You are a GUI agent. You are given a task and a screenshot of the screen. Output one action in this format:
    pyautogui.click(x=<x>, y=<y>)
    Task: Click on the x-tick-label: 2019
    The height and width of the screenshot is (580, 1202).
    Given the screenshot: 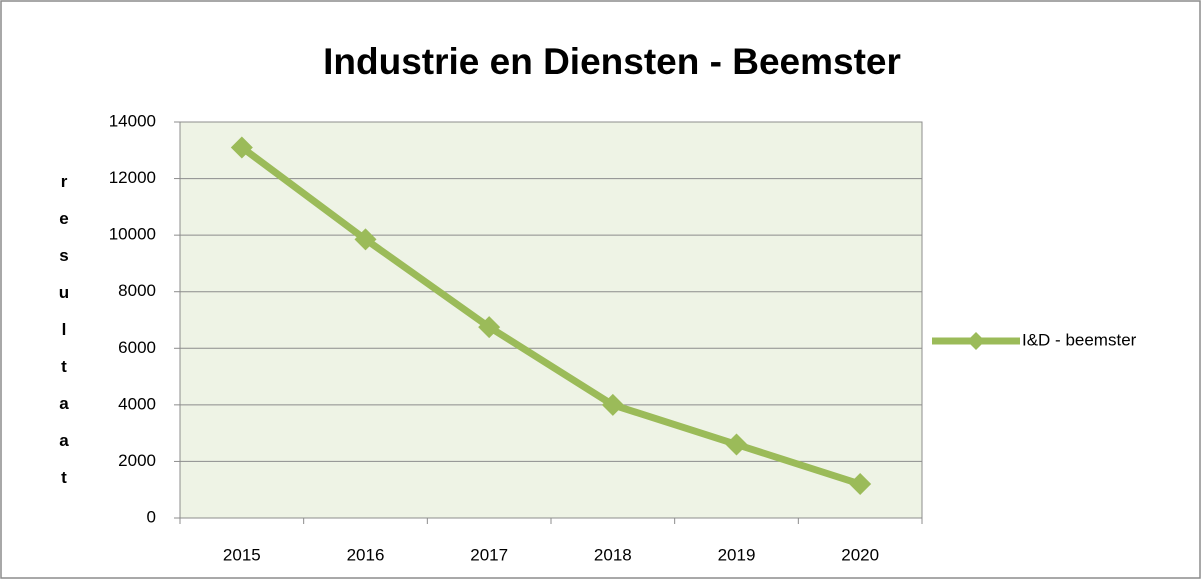 What is the action you would take?
    pyautogui.click(x=737, y=554)
    